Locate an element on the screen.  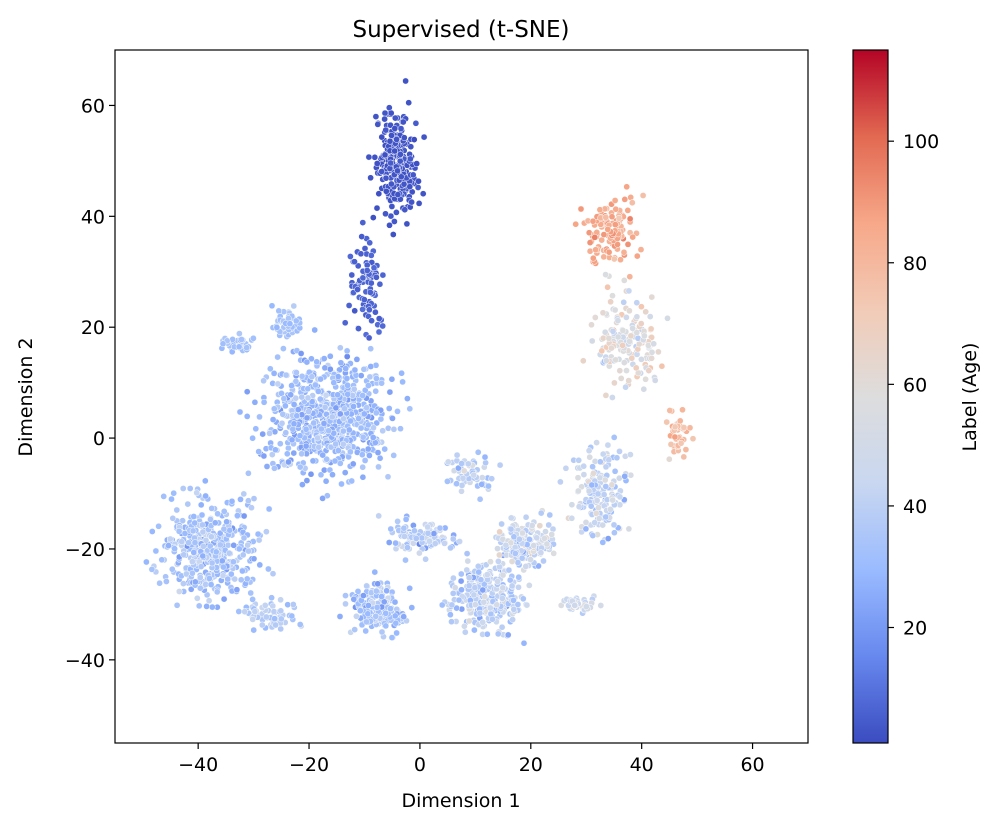
x-axis: −40 −20 0 20 40 60 is located at coordinates (471, 759).